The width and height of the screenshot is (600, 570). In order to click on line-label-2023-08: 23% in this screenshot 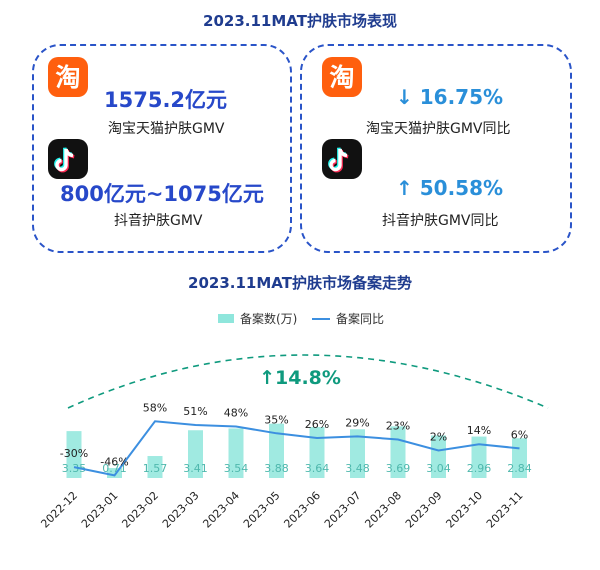, I will do `click(398, 426)`.